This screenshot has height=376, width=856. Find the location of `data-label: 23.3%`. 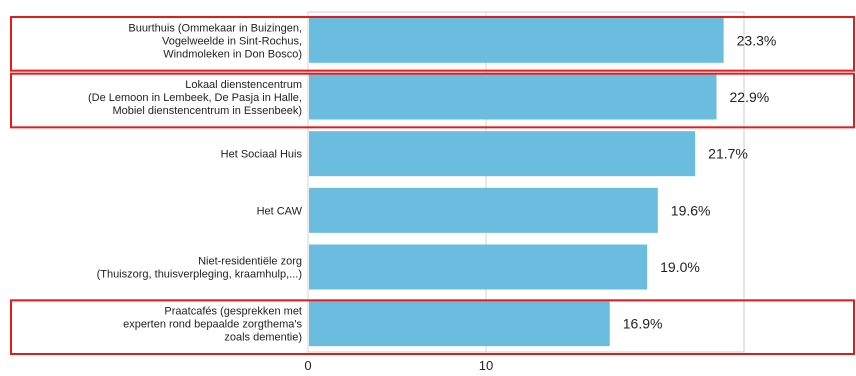

data-label: 23.3% is located at coordinates (757, 40).